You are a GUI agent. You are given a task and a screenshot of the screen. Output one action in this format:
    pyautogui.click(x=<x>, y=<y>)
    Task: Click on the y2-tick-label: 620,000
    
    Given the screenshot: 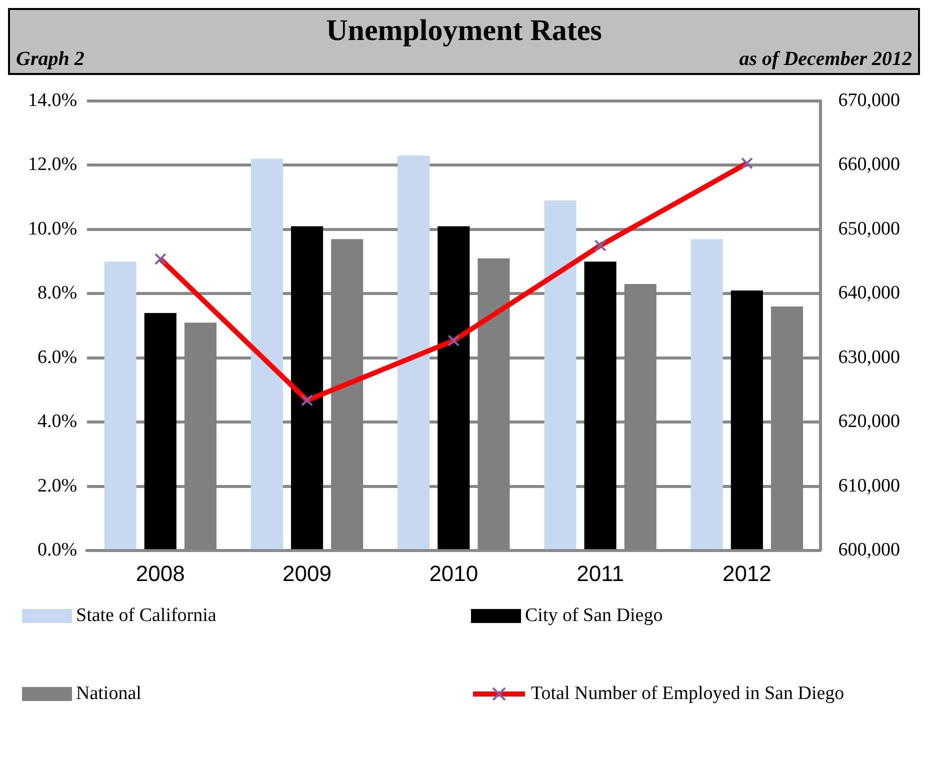 What is the action you would take?
    pyautogui.click(x=869, y=421)
    